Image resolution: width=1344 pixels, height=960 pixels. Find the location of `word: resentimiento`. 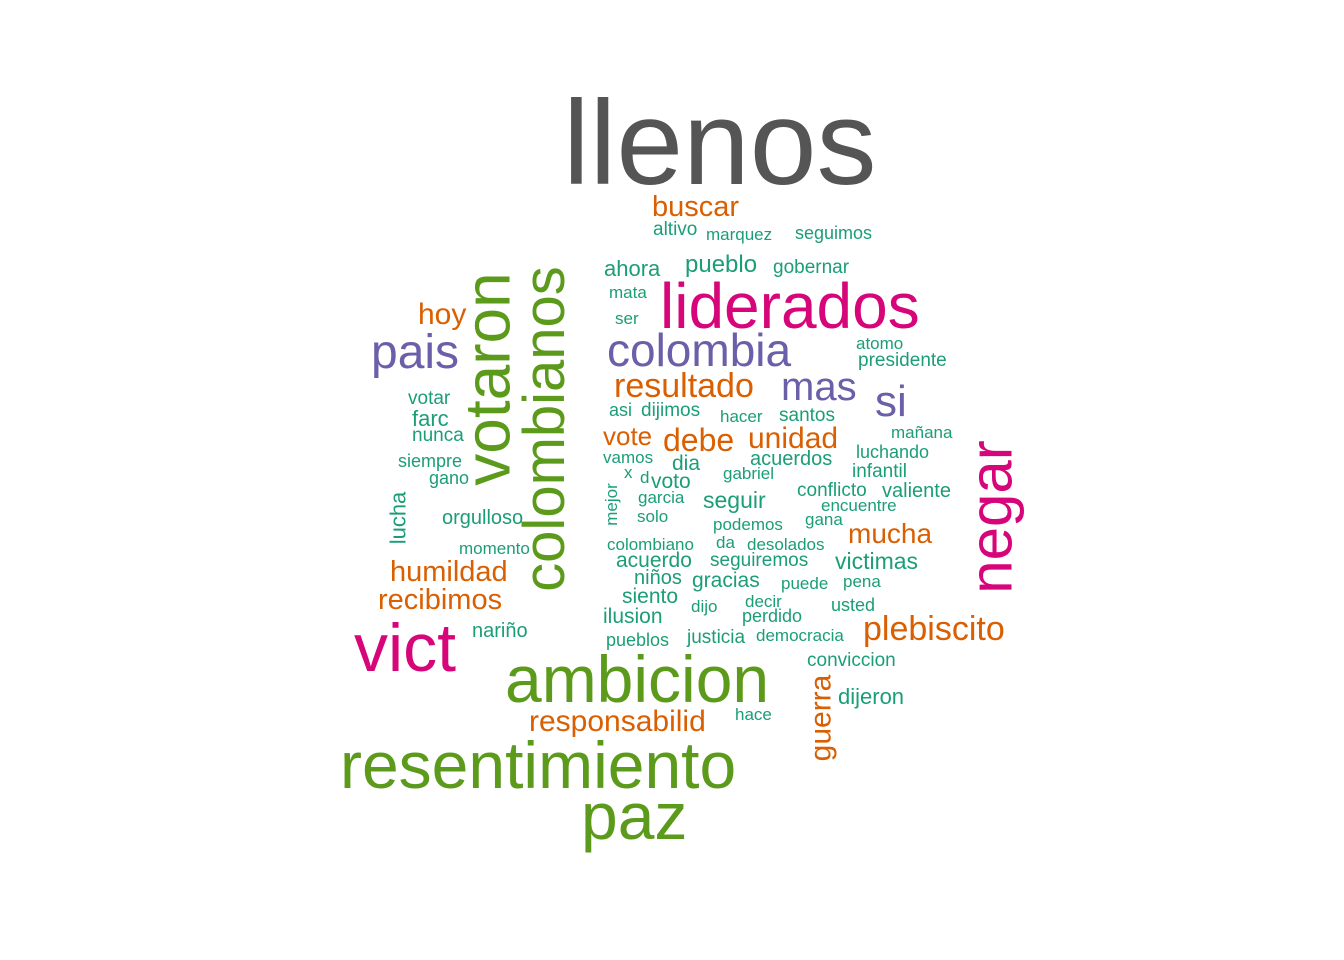

word: resentimiento is located at coordinates (538, 765).